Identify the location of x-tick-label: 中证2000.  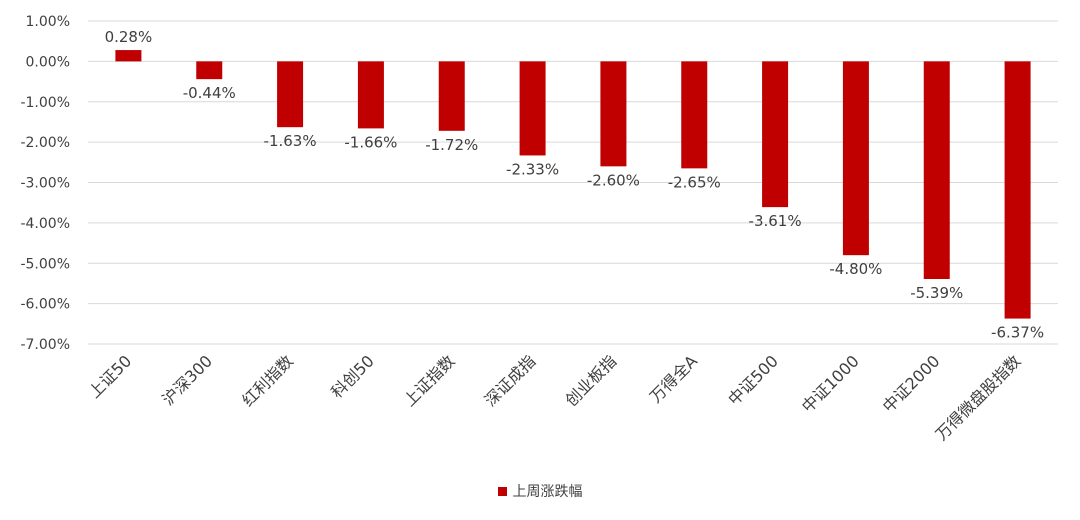
(911, 383).